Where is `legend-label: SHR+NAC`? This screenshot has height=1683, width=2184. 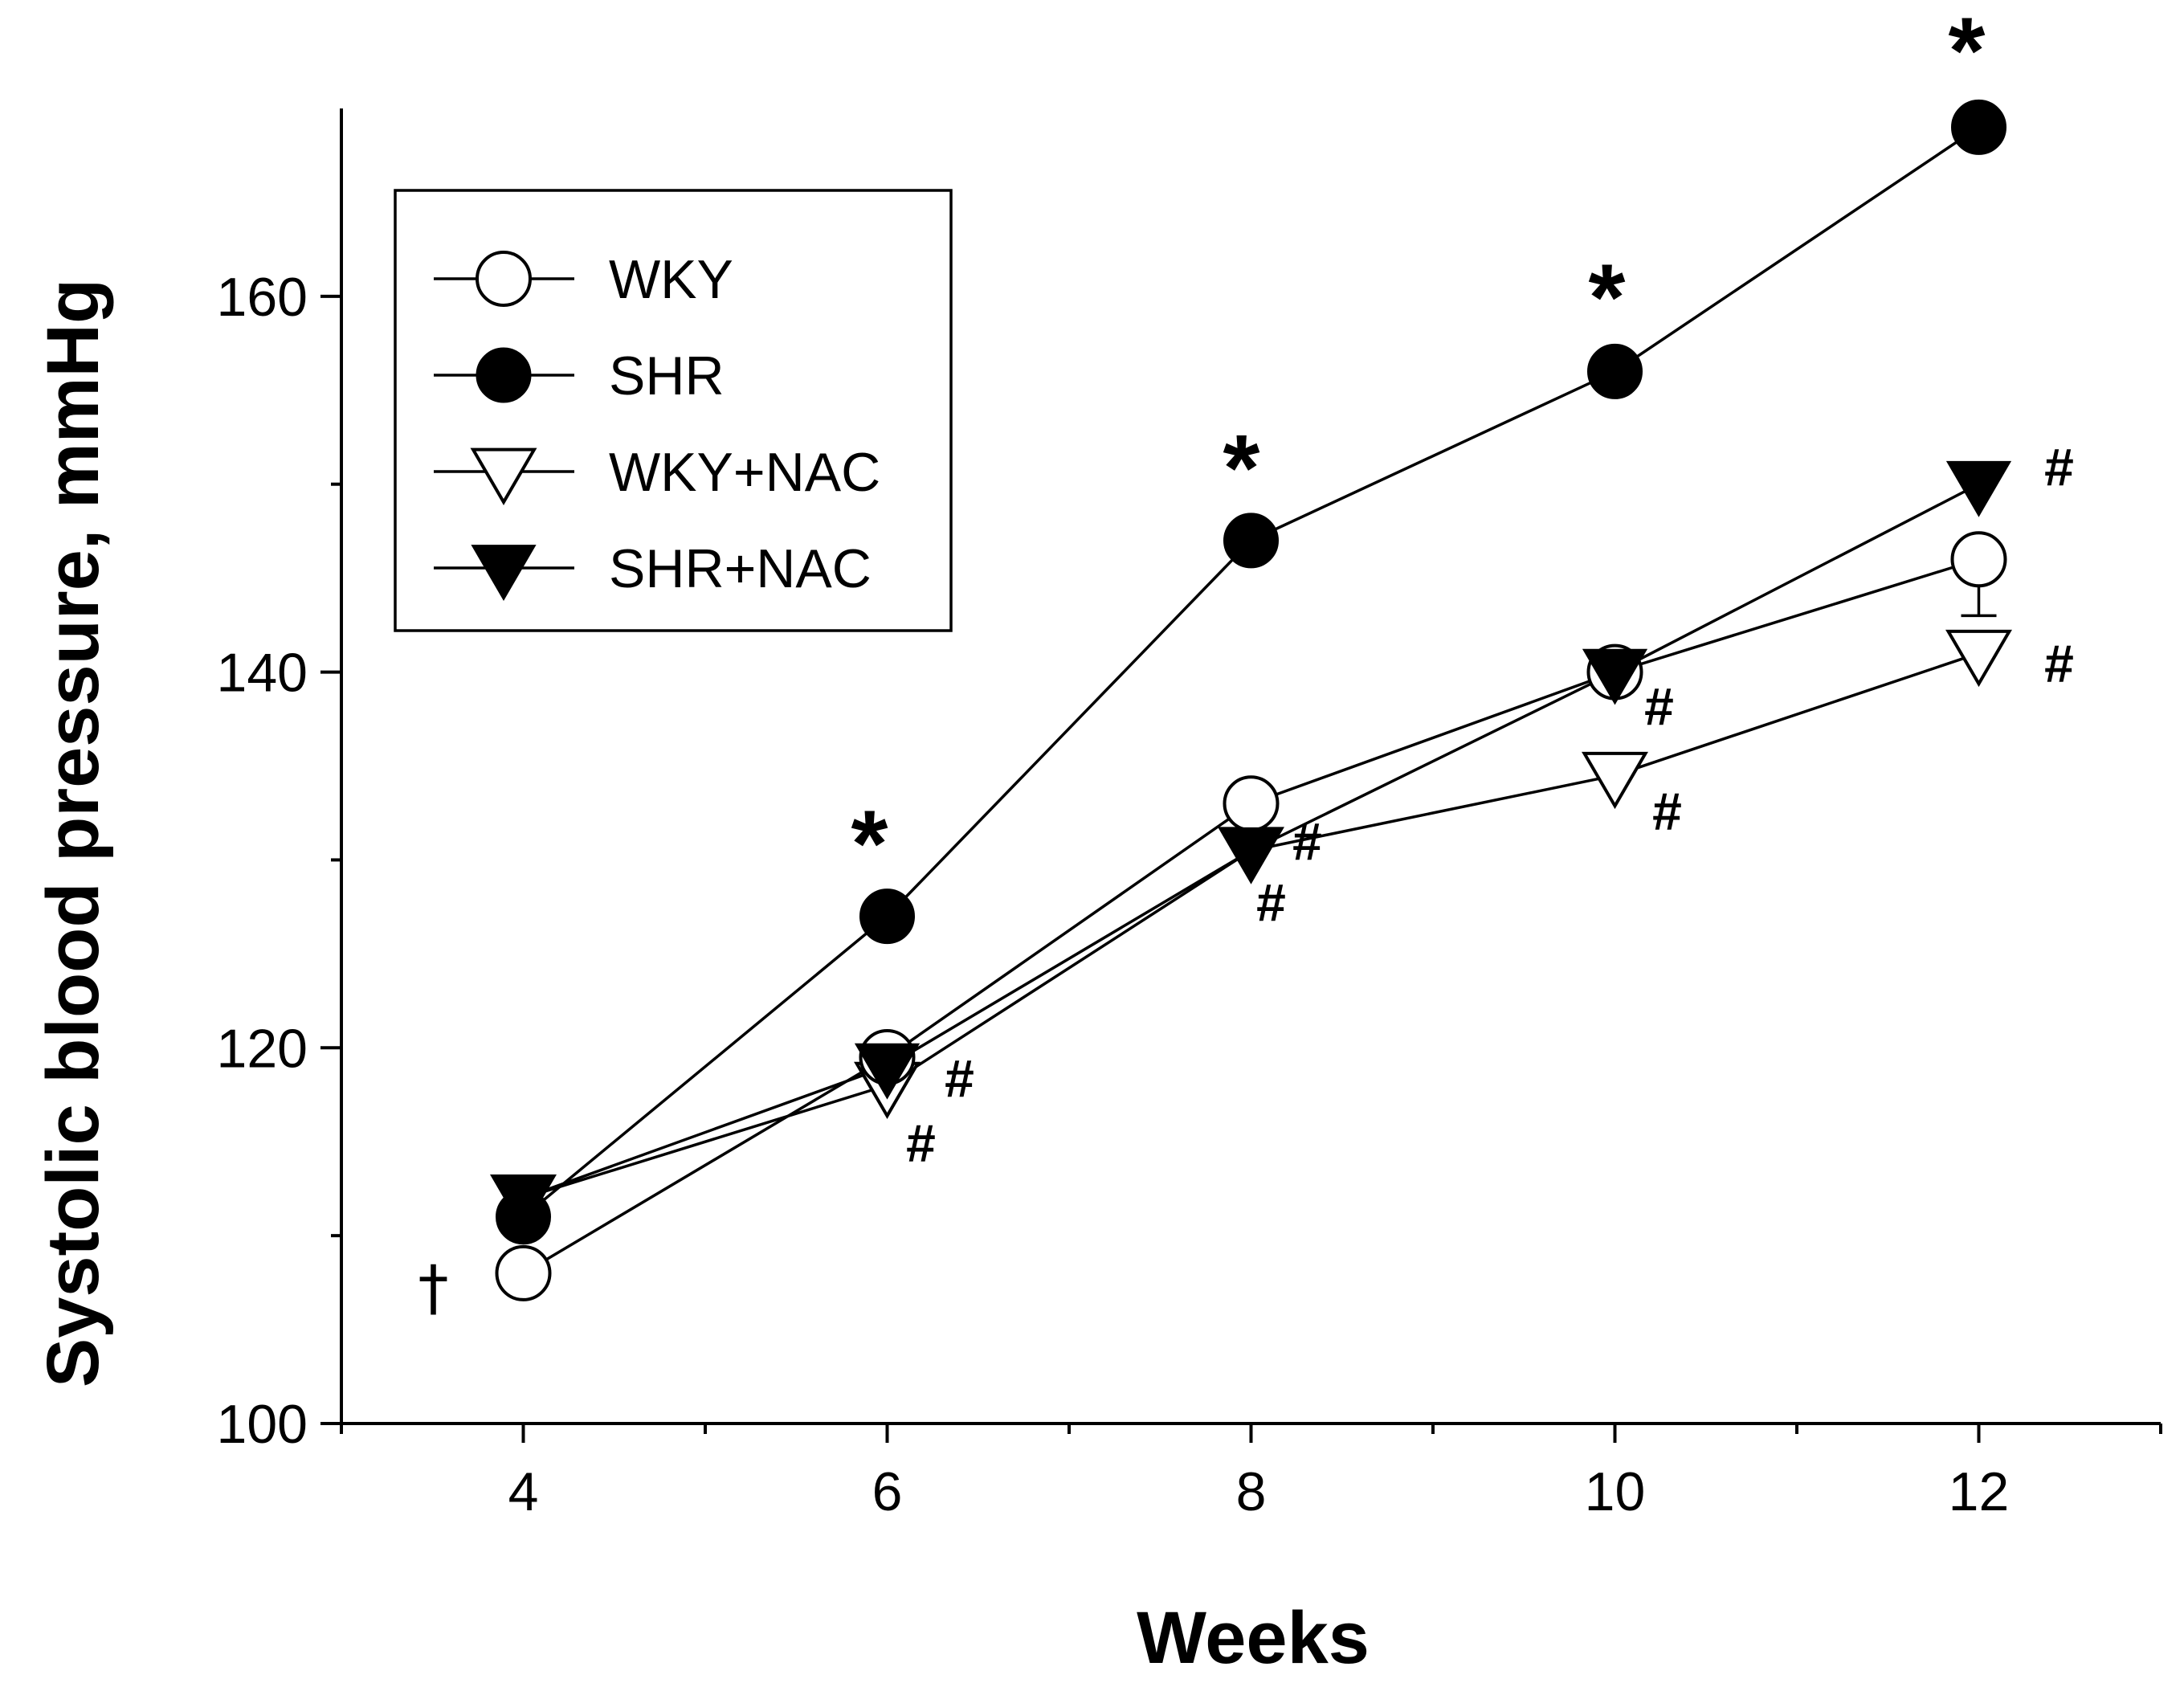
legend-label: SHR+NAC is located at coordinates (740, 568).